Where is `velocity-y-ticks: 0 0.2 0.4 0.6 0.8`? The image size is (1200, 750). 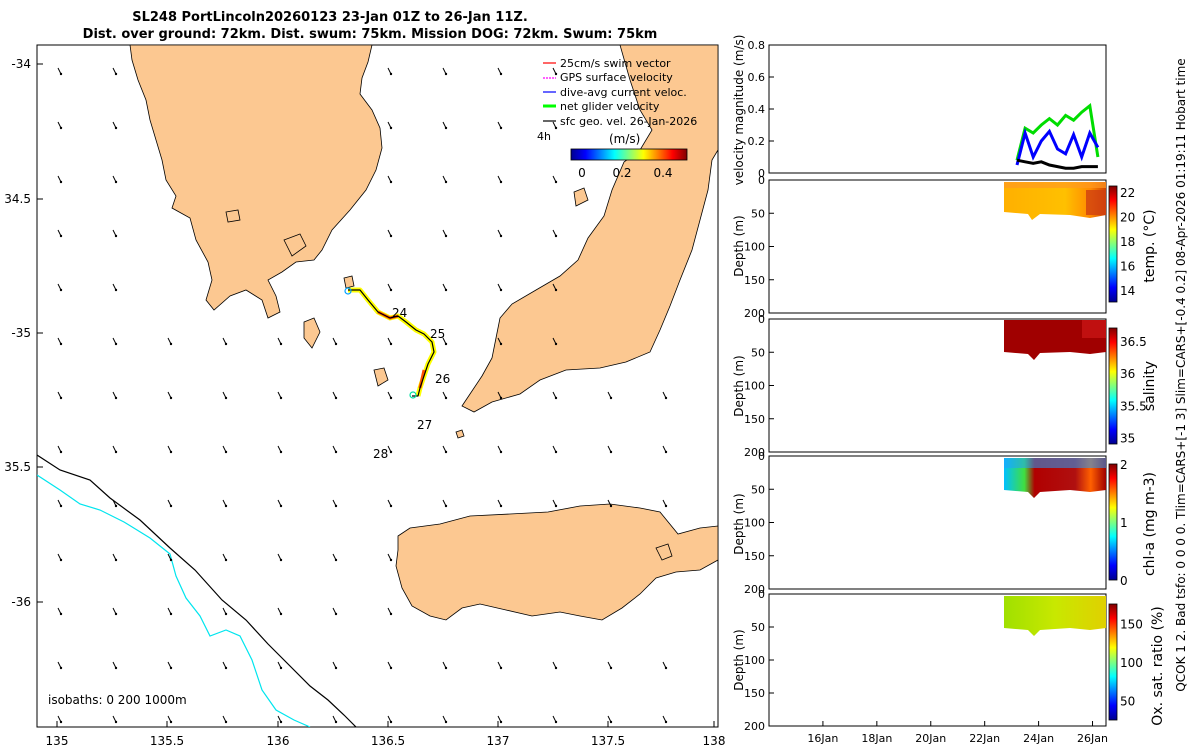 velocity-y-ticks: 0 0.2 0.4 0.6 0.8 is located at coordinates (761, 109).